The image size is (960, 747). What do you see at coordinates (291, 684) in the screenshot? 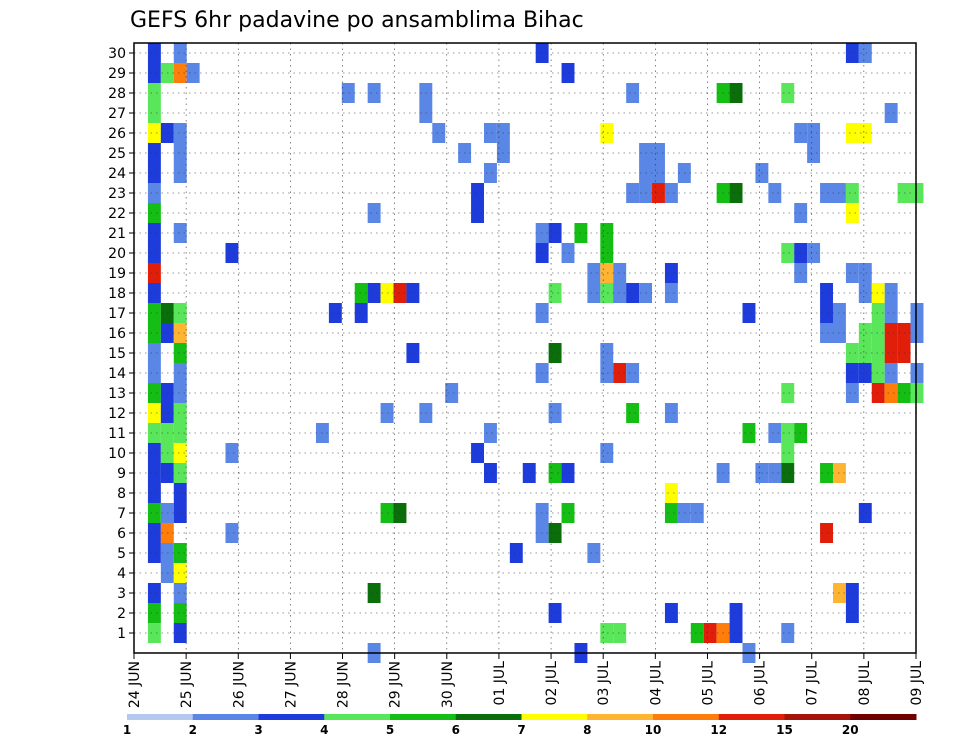
I see `x-tick-label: 27 JUN` at bounding box center [291, 684].